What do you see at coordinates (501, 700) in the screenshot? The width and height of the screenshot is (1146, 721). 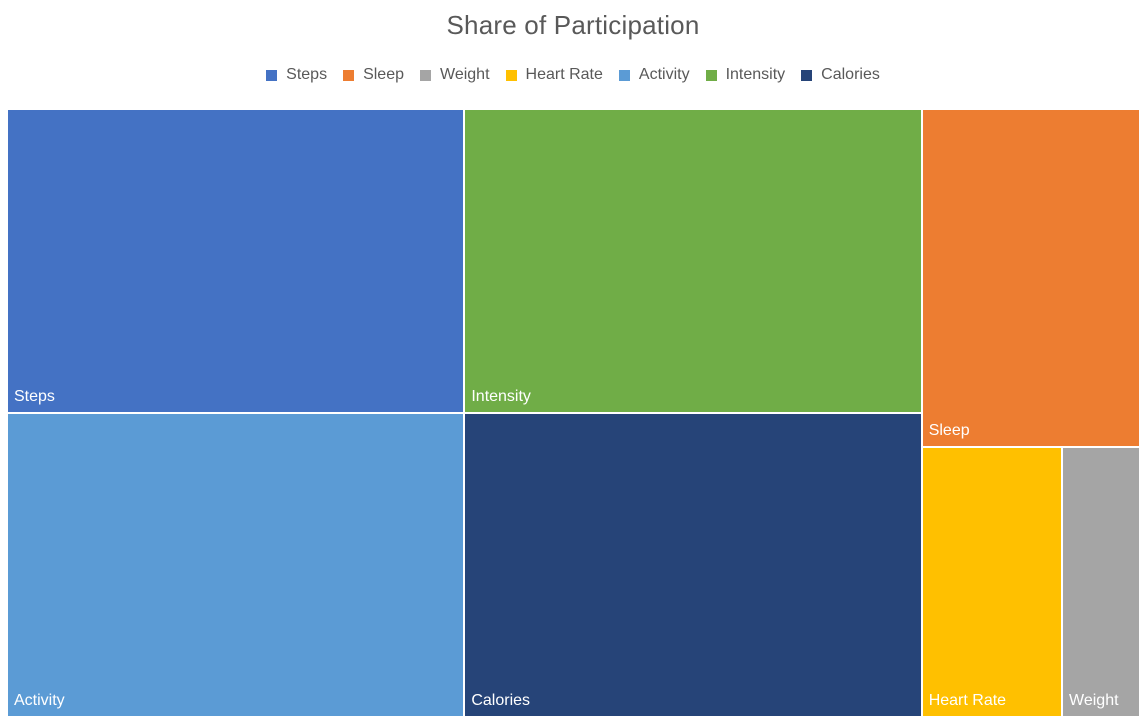 I see `tile-label-calories: Calories` at bounding box center [501, 700].